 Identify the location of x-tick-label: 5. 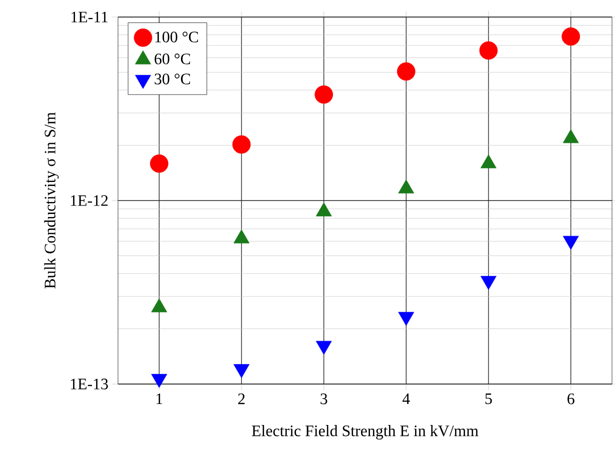
(488, 399).